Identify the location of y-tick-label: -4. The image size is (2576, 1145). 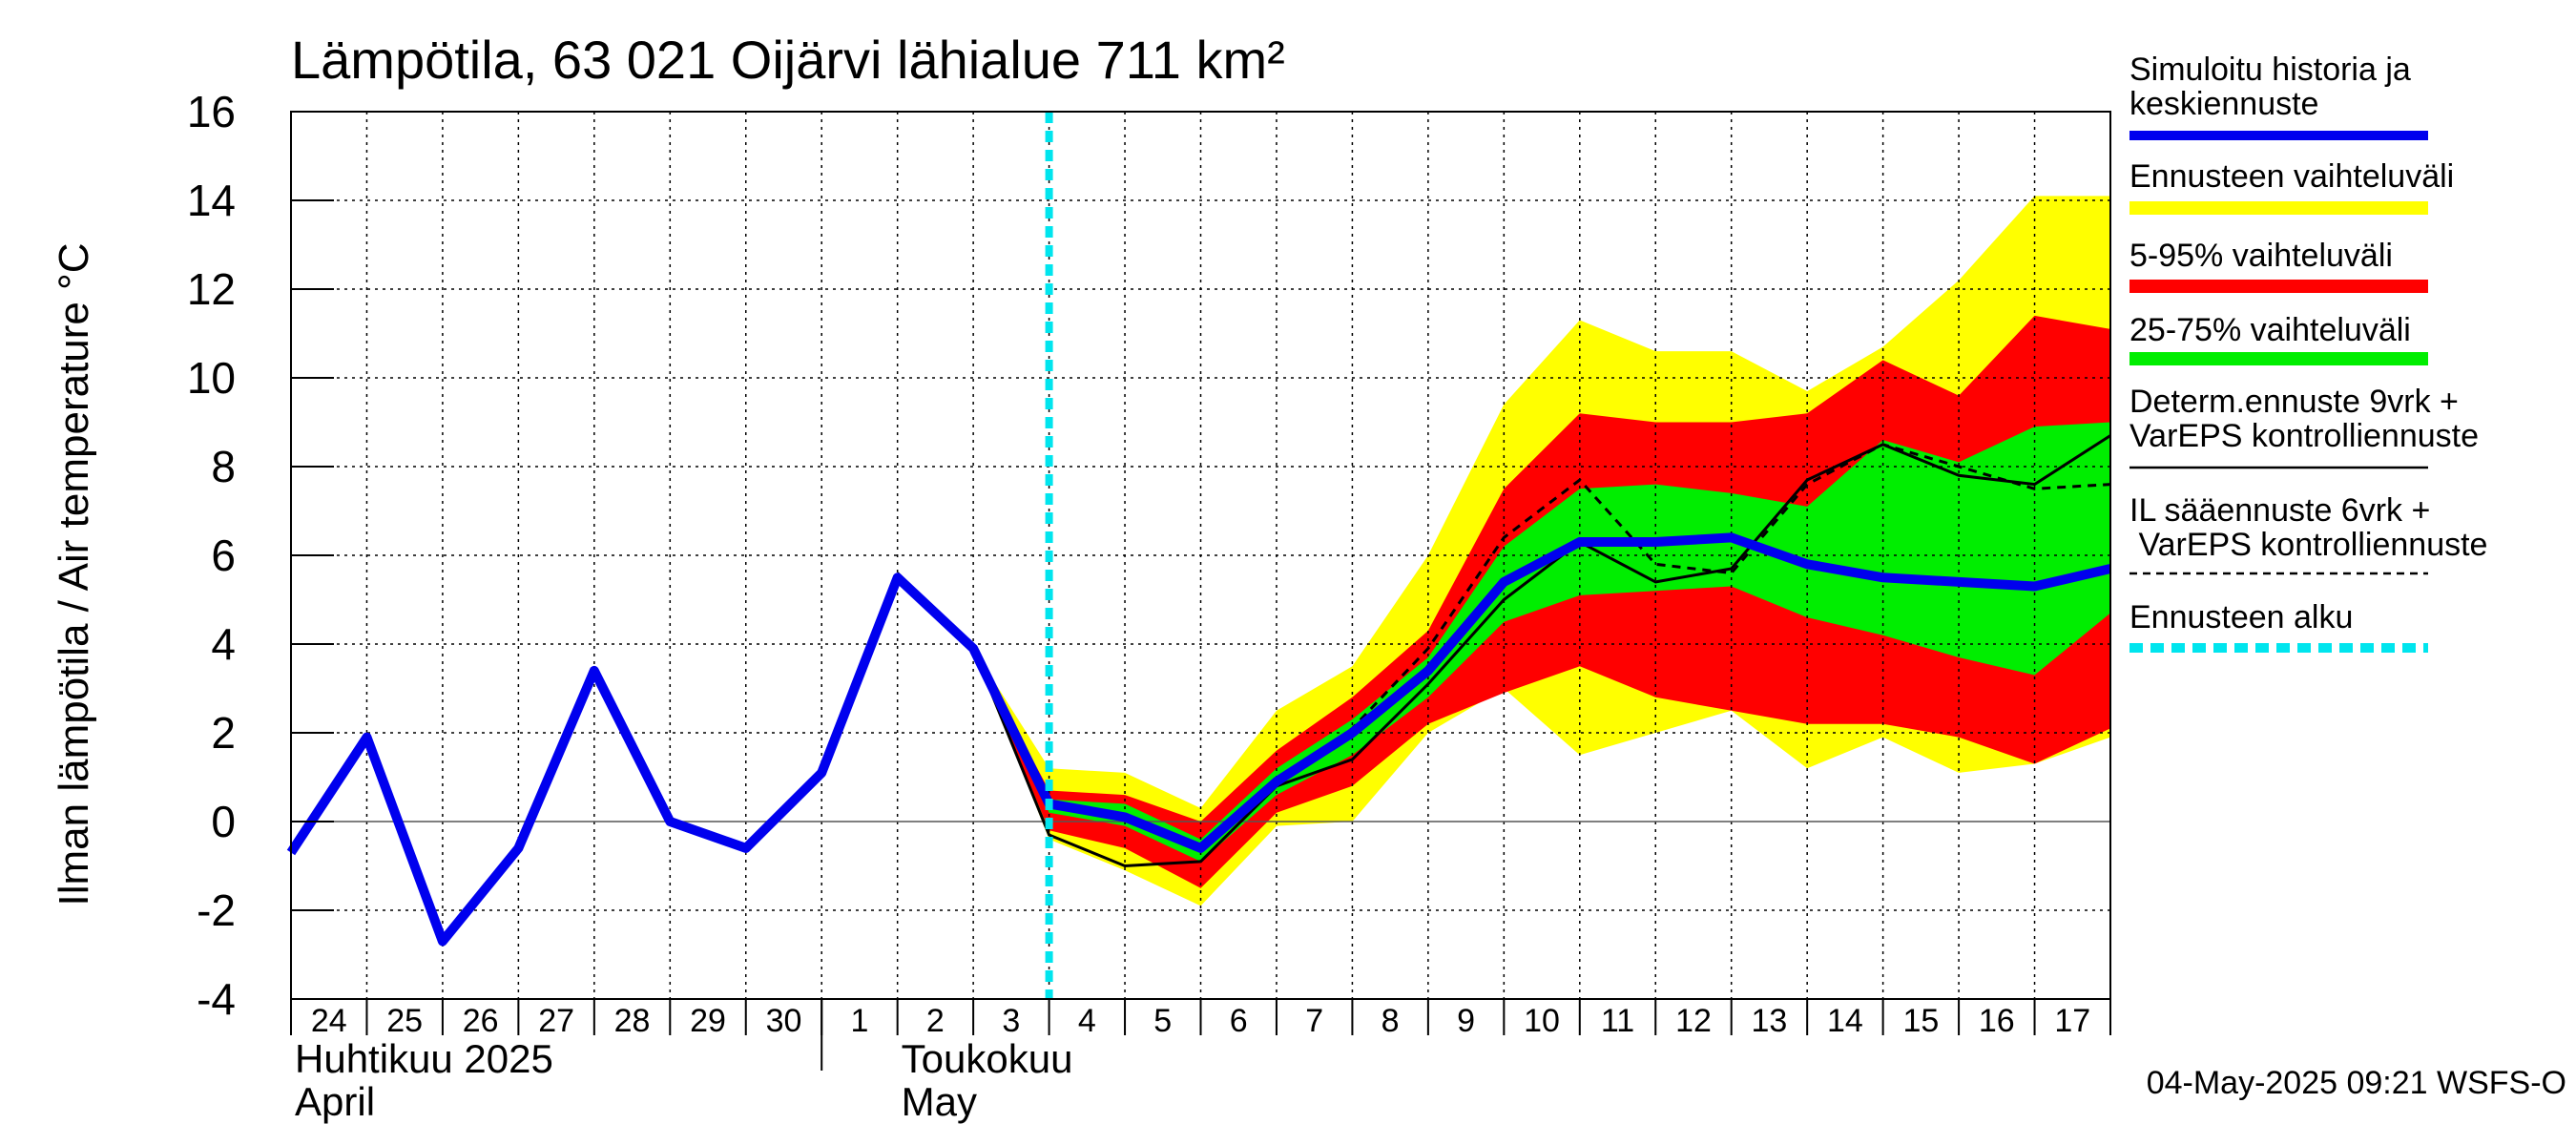
(216, 999).